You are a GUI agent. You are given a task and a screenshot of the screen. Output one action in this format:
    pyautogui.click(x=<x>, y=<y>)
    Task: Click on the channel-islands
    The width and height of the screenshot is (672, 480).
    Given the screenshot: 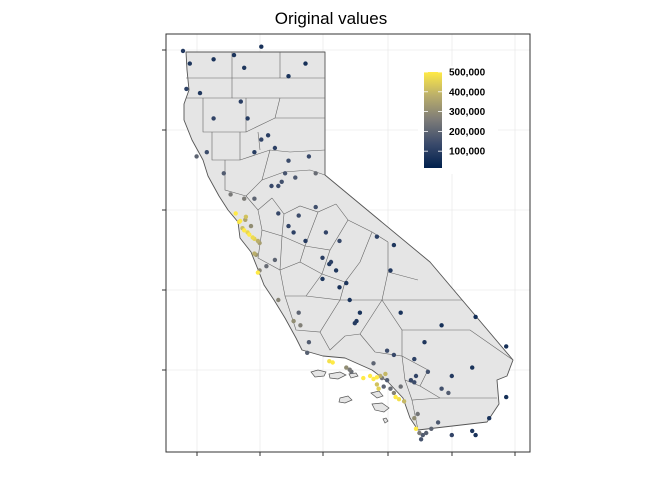 What is the action you would take?
    pyautogui.click(x=350, y=396)
    